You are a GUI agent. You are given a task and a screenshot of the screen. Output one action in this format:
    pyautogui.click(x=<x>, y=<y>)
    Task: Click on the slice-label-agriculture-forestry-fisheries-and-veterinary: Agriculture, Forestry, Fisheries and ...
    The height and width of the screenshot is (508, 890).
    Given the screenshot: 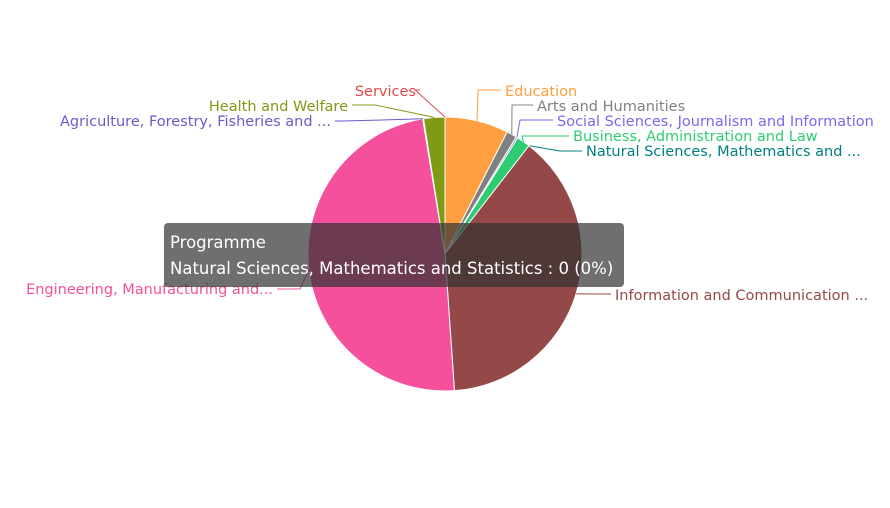 What is the action you would take?
    pyautogui.click(x=195, y=122)
    